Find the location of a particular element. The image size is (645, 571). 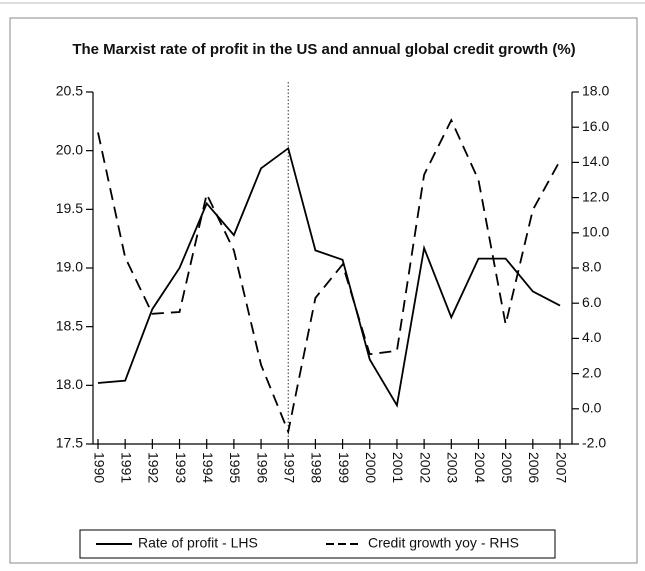

x-tick-label: 2005 is located at coordinates (507, 467).